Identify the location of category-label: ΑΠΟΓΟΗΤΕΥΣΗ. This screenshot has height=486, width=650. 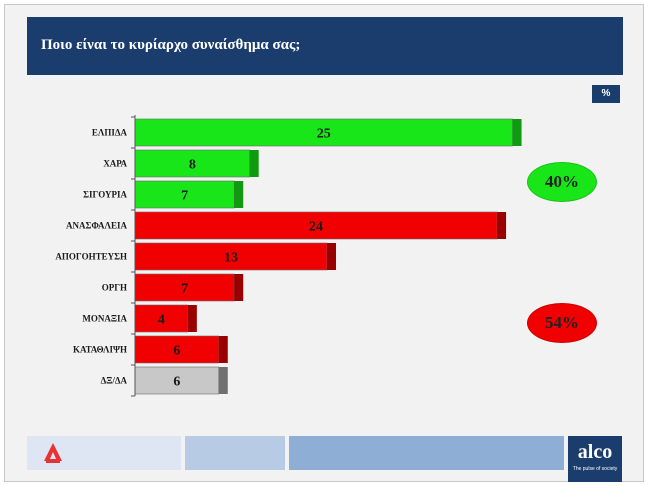
(91, 257).